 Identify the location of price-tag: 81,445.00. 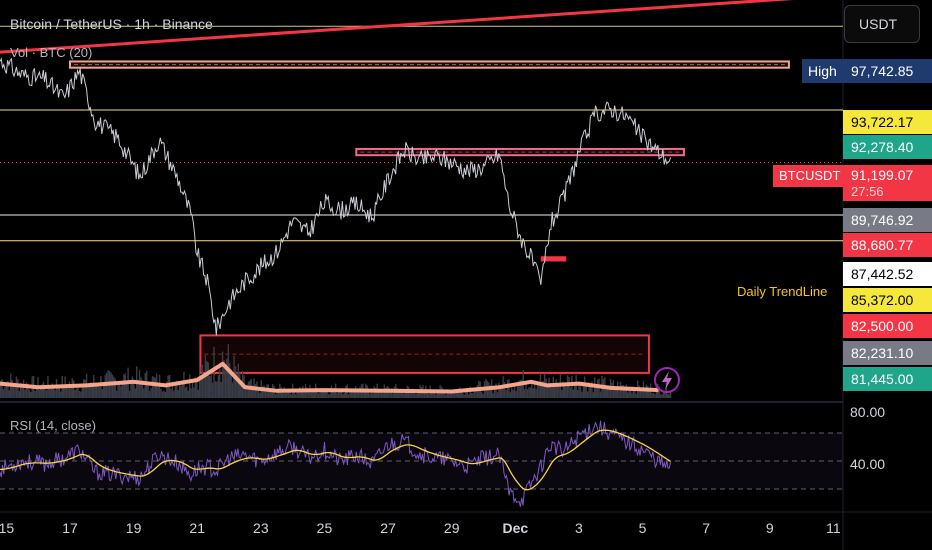
(887, 379).